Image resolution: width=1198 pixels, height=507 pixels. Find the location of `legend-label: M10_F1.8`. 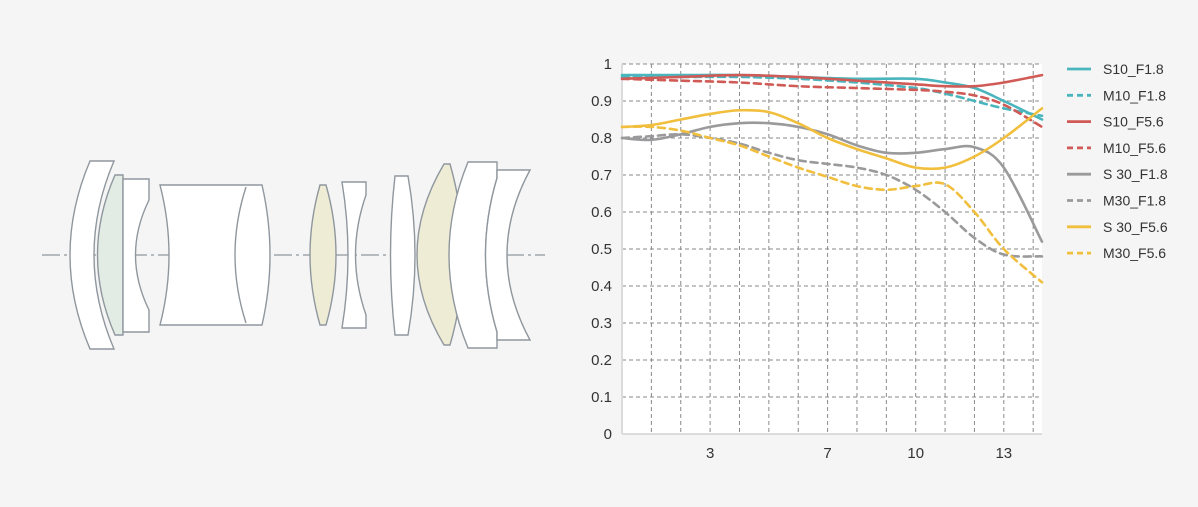

legend-label: M10_F1.8 is located at coordinates (1134, 95).